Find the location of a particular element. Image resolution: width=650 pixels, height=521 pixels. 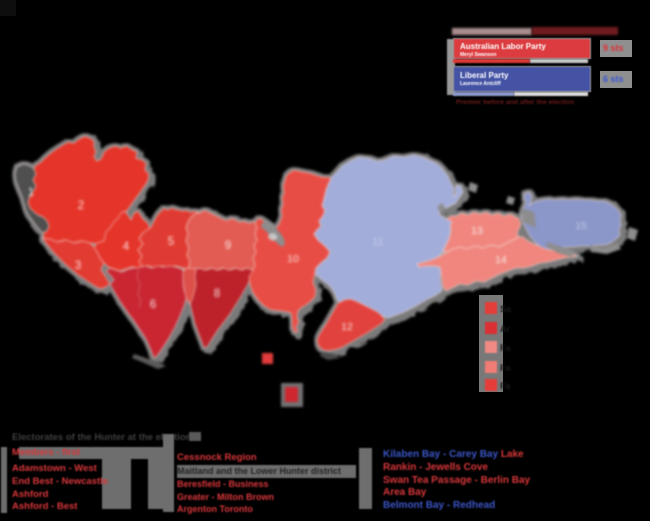

svg-text: 14 is located at coordinates (501, 260).